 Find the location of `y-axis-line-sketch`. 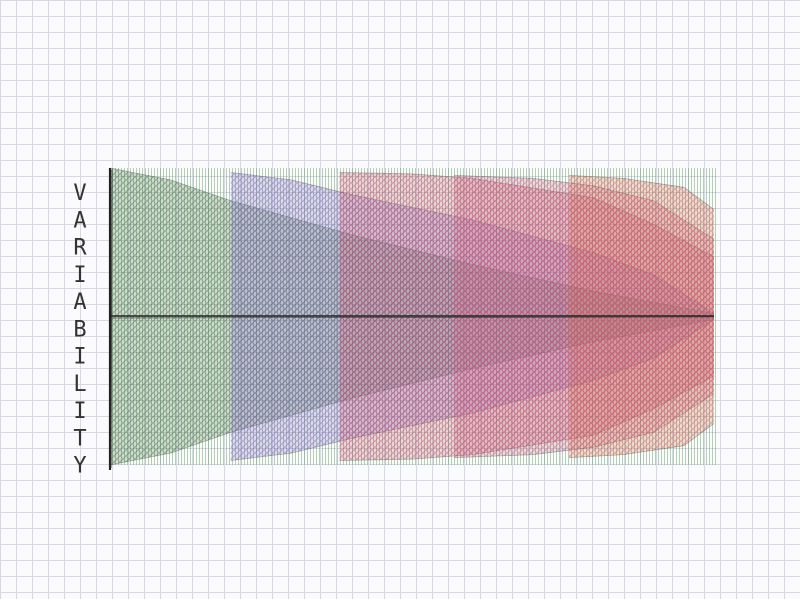

y-axis-line-sketch is located at coordinates (111, 319).